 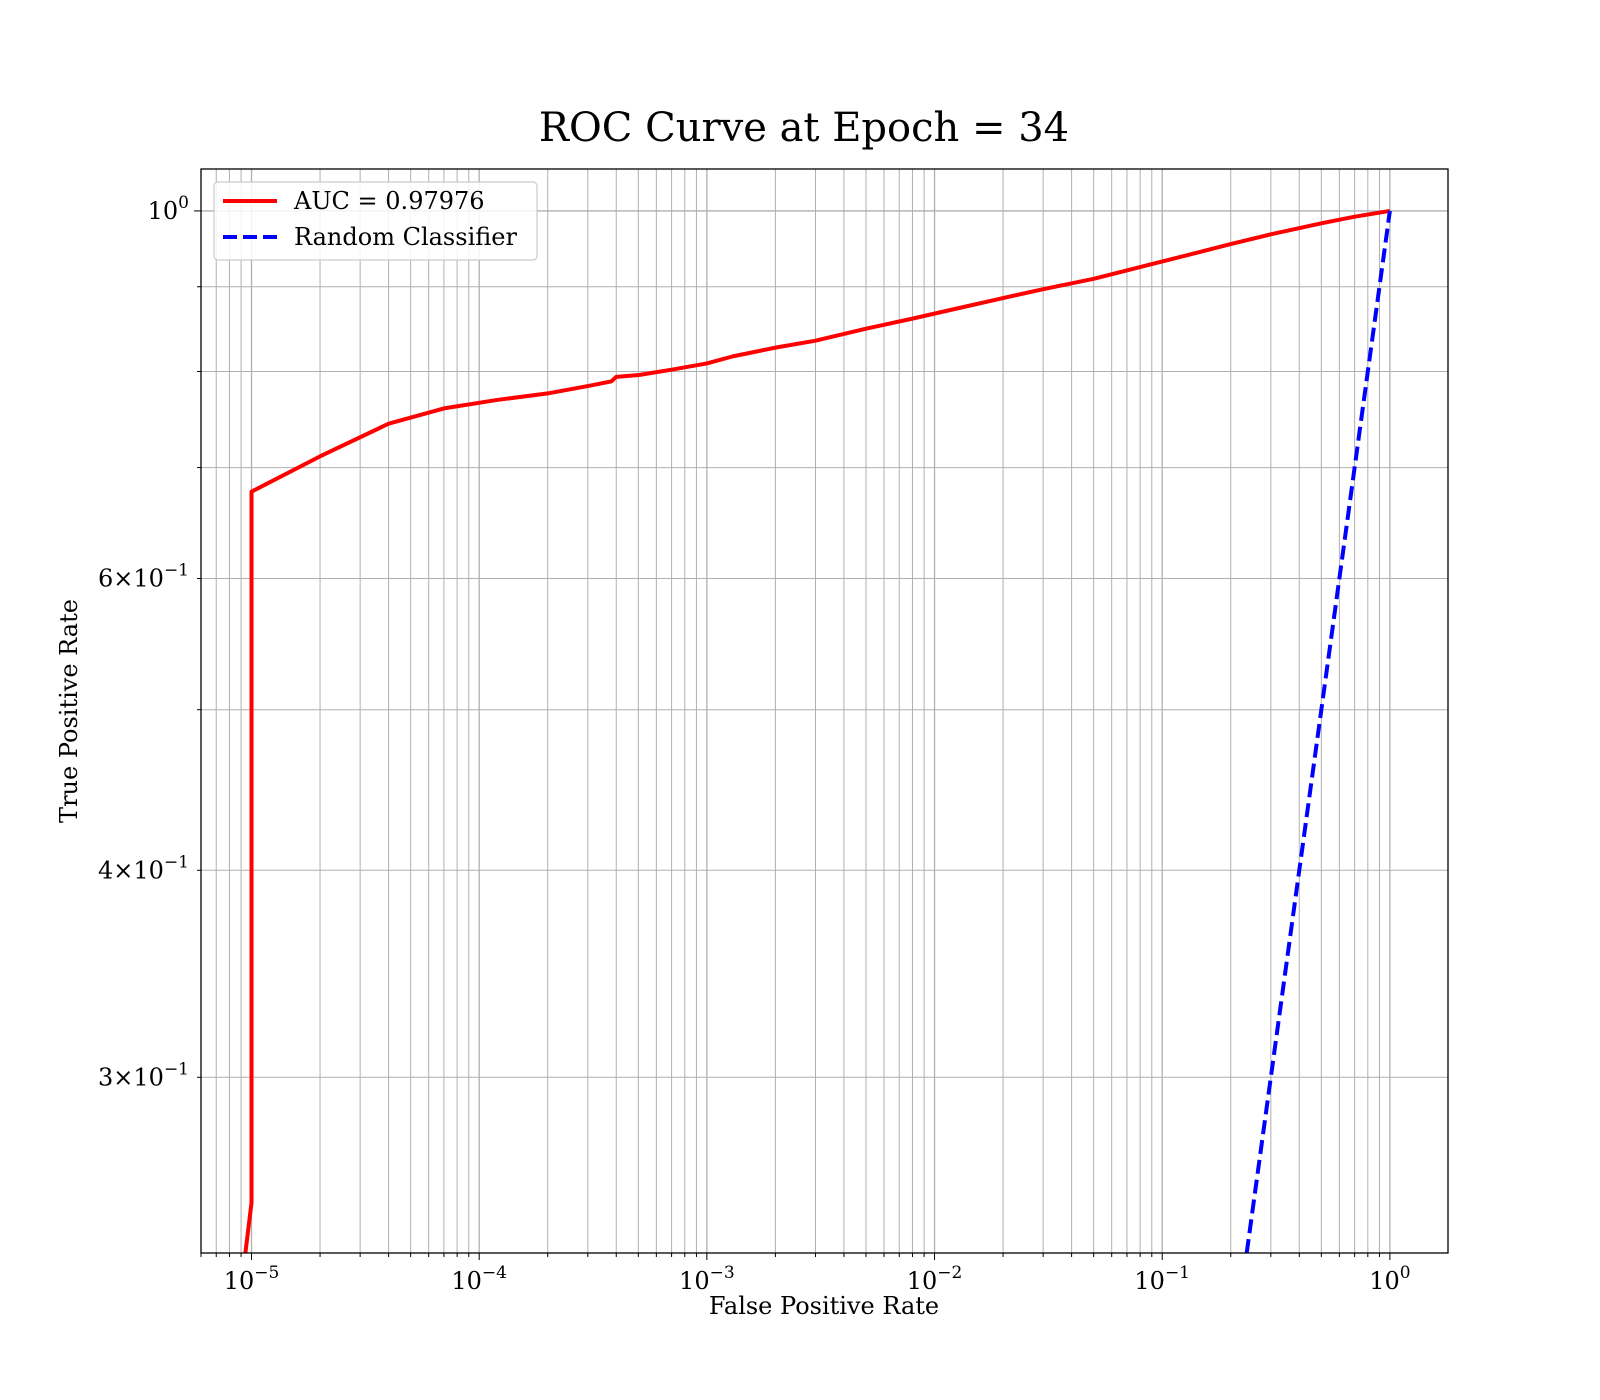 I want to click on chart-title: ROC Curve at Epoch = 34, so click(x=804, y=128).